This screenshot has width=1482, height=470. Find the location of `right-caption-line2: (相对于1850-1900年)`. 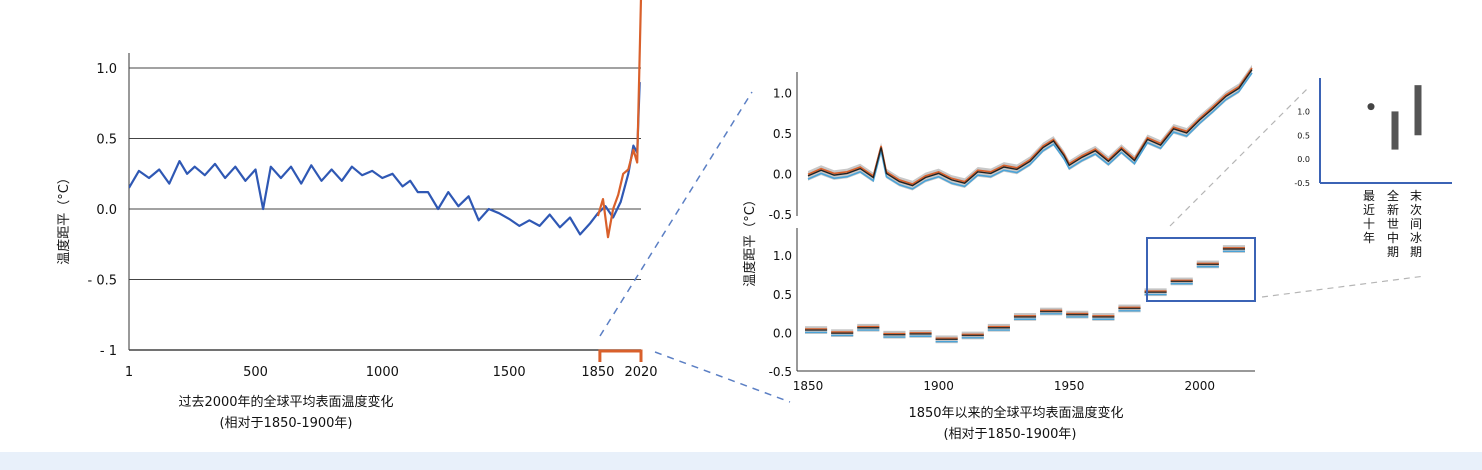

right-caption-line2: (相对于1850-1900年) is located at coordinates (1009, 434).